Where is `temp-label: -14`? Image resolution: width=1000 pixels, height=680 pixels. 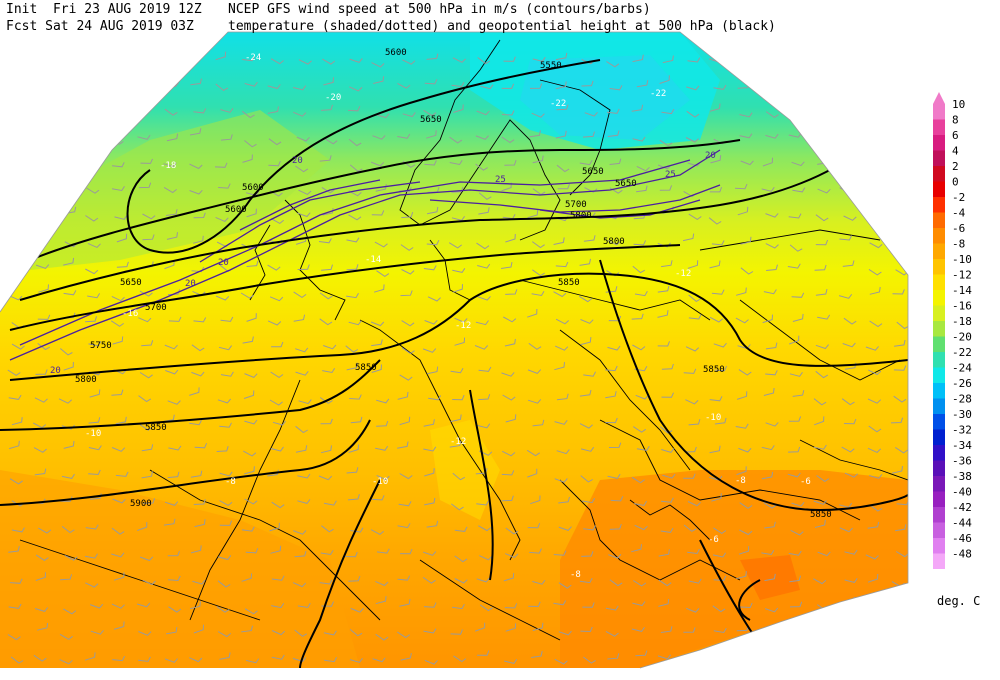 temp-label: -14 is located at coordinates (373, 260).